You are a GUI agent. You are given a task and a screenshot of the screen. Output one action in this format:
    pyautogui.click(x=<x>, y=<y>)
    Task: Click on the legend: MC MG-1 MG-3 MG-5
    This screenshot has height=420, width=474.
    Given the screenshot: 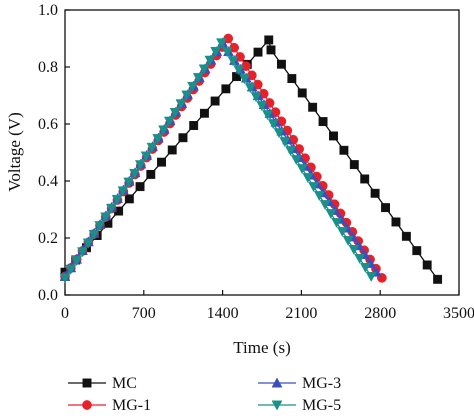 What is the action you would take?
    pyautogui.click(x=204, y=394)
    